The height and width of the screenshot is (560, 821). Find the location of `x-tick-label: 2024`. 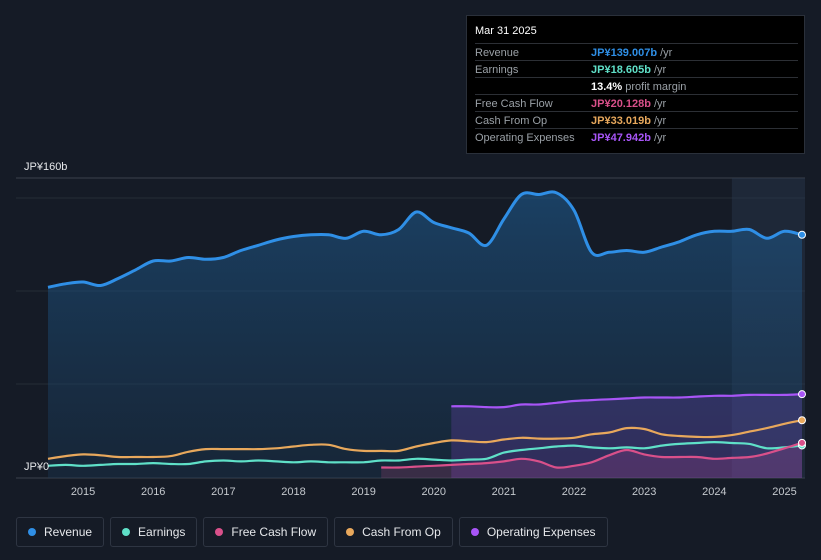

x-tick-label: 2024 is located at coordinates (714, 492).